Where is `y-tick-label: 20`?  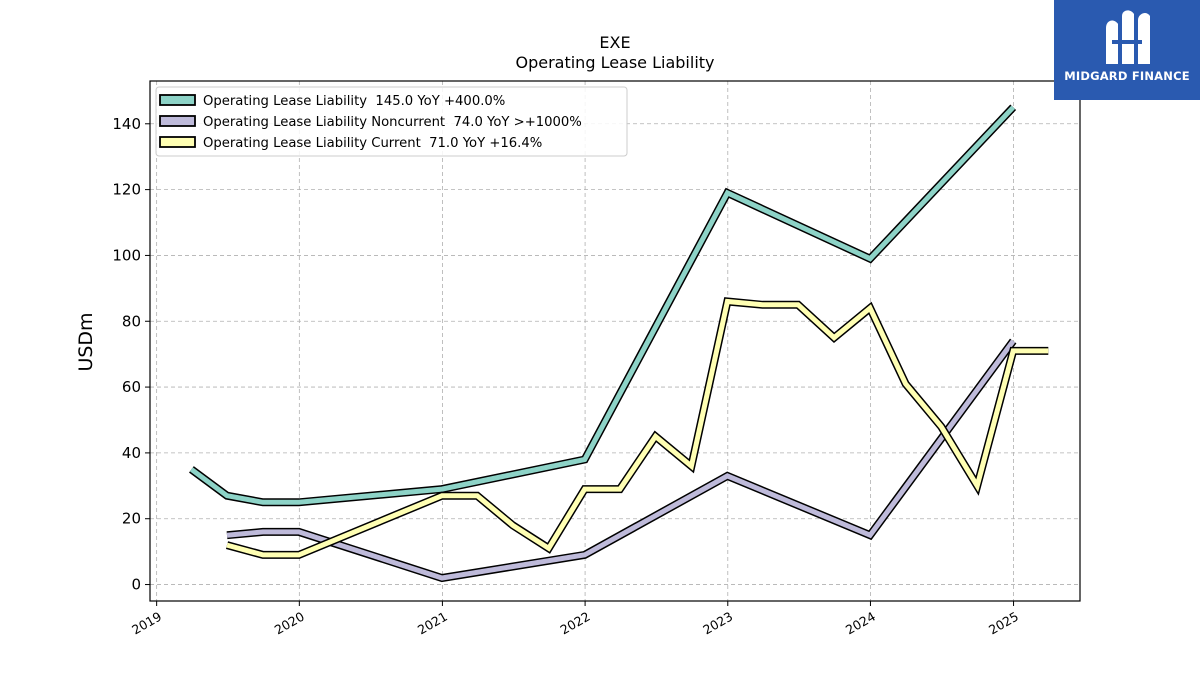 y-tick-label: 20 is located at coordinates (131, 519).